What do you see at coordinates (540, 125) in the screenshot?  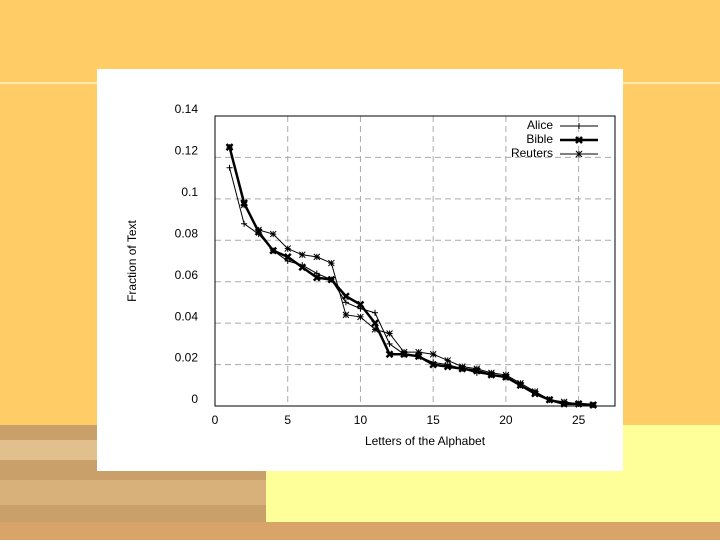 I see `legend-label: Alice` at bounding box center [540, 125].